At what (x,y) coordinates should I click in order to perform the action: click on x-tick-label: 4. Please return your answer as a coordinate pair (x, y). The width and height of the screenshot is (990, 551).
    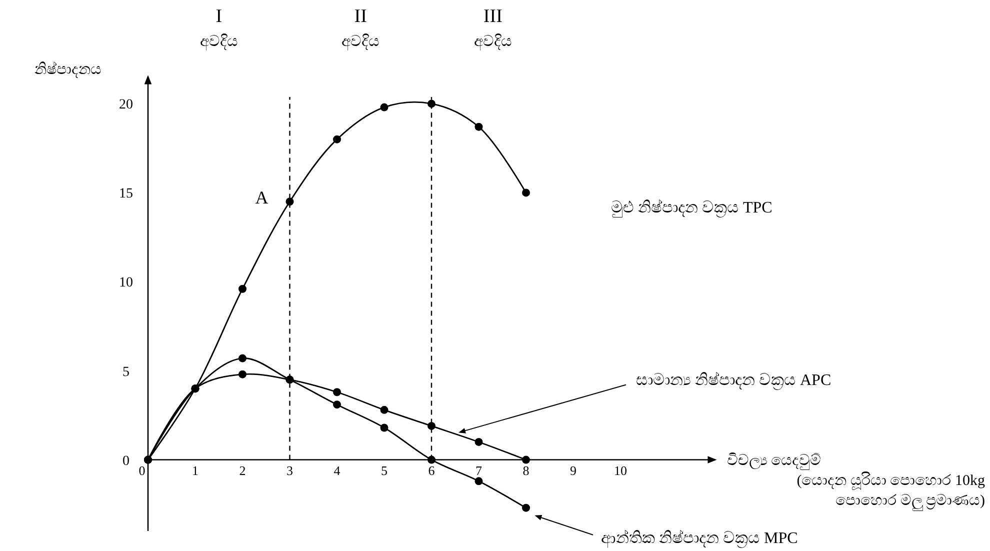
    Looking at the image, I should click on (337, 470).